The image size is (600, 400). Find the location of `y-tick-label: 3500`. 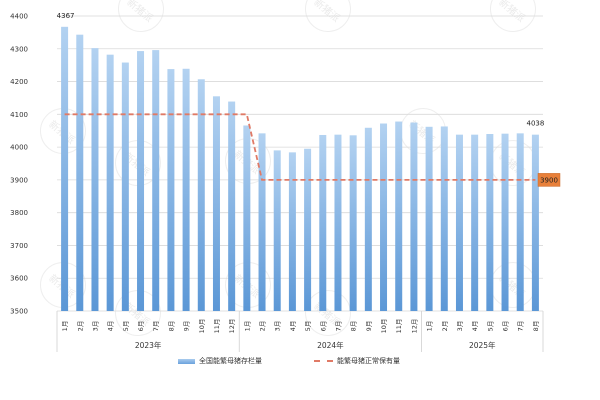

y-tick-label: 3500 is located at coordinates (19, 312).